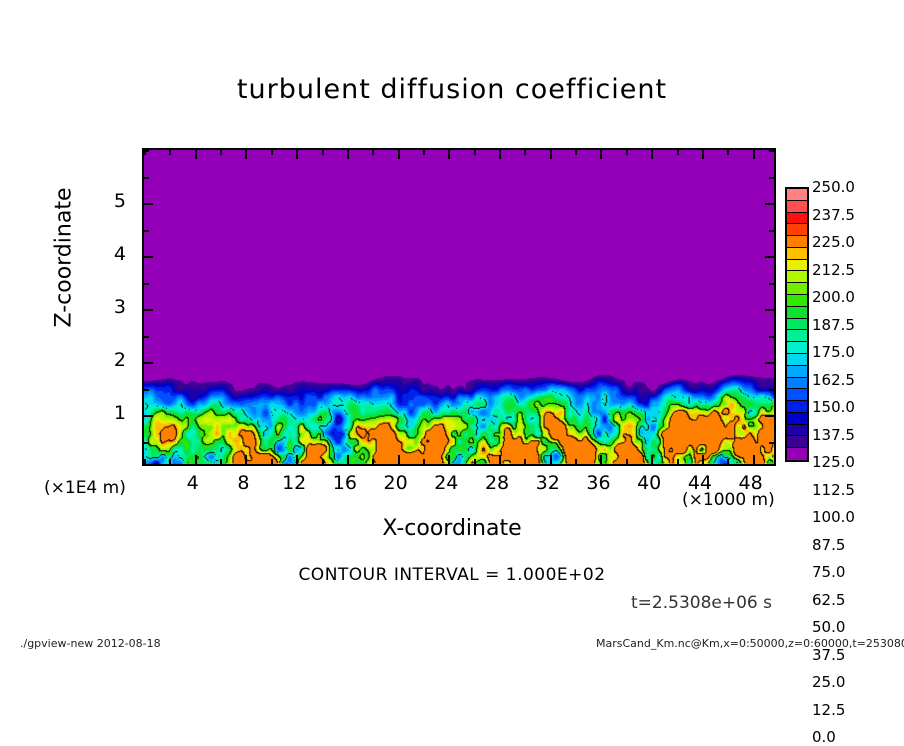 The width and height of the screenshot is (904, 746). I want to click on y-axis-unit: (×1E4 m), so click(85, 488).